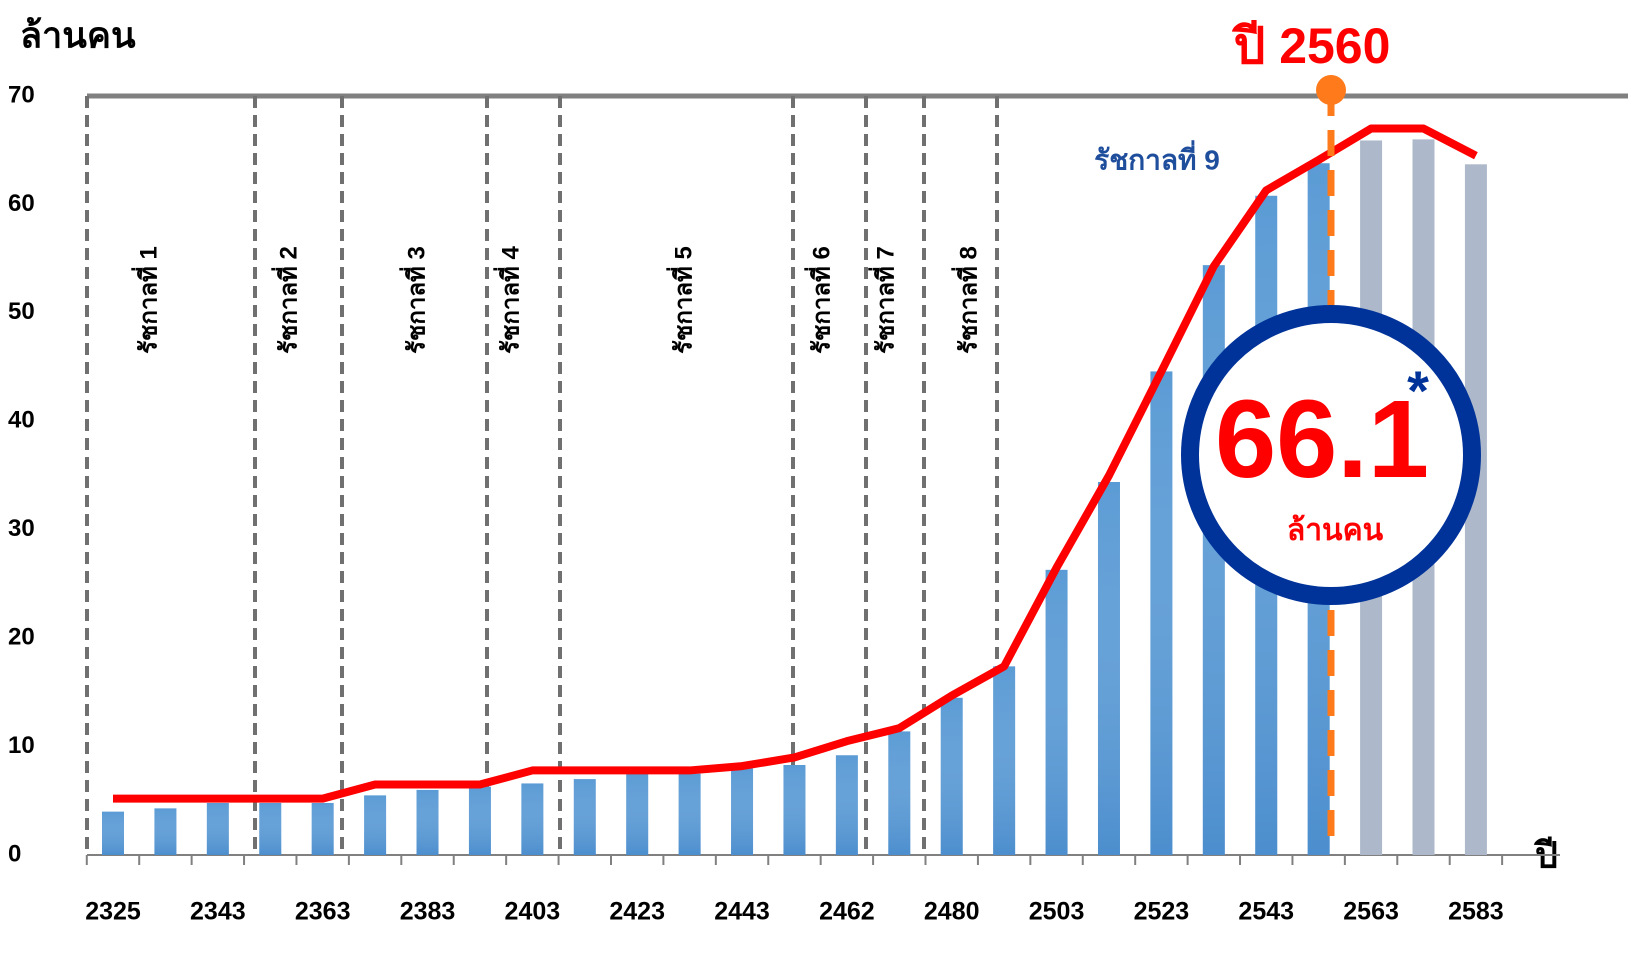 The height and width of the screenshot is (960, 1628). Describe the element at coordinates (1476, 912) in the screenshot. I see `x-tick-label: 2583` at that location.